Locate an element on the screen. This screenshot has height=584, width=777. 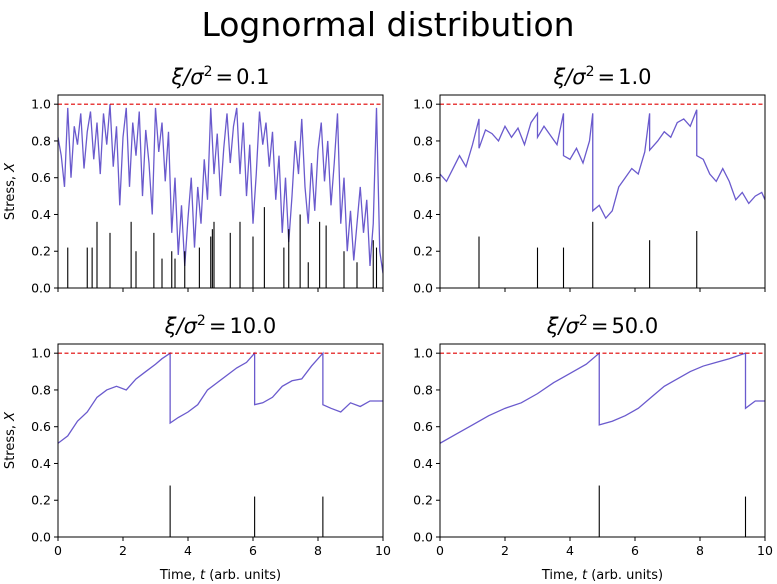
panel-title: ξ/σ2 = 0.1 is located at coordinates (219, 76).